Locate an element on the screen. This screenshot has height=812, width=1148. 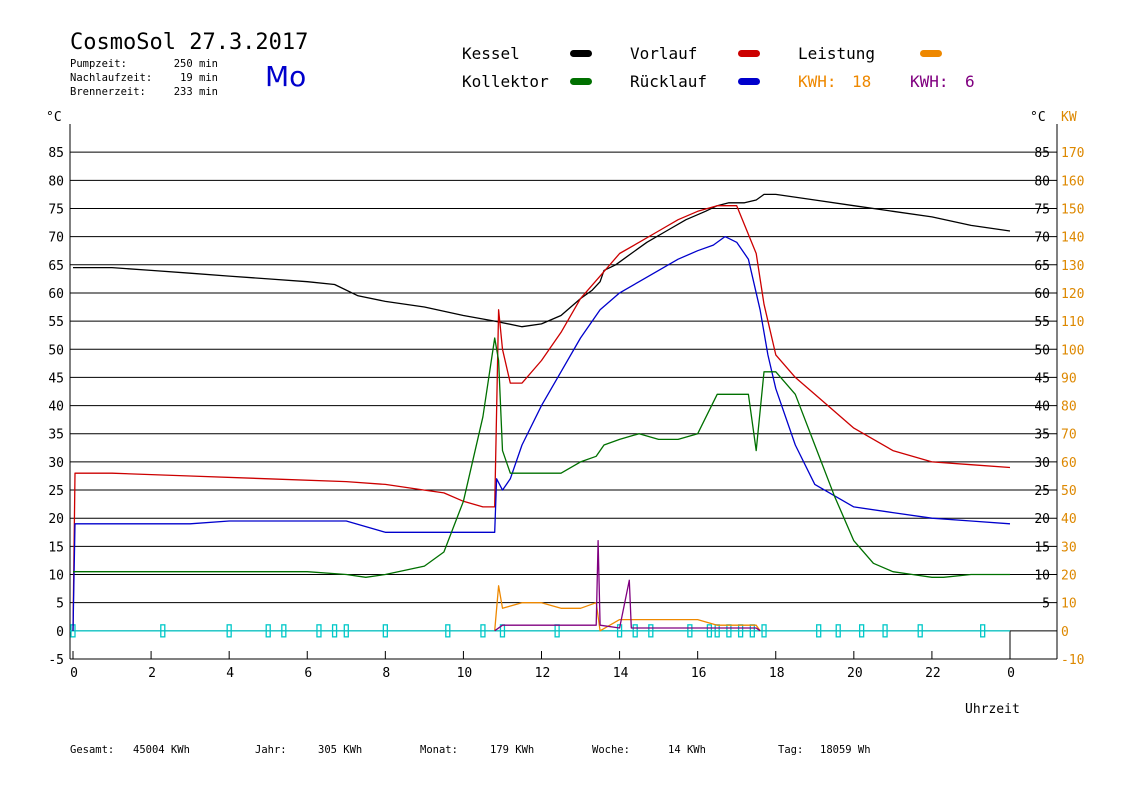
y-tick-left: 35 is located at coordinates (56, 435).